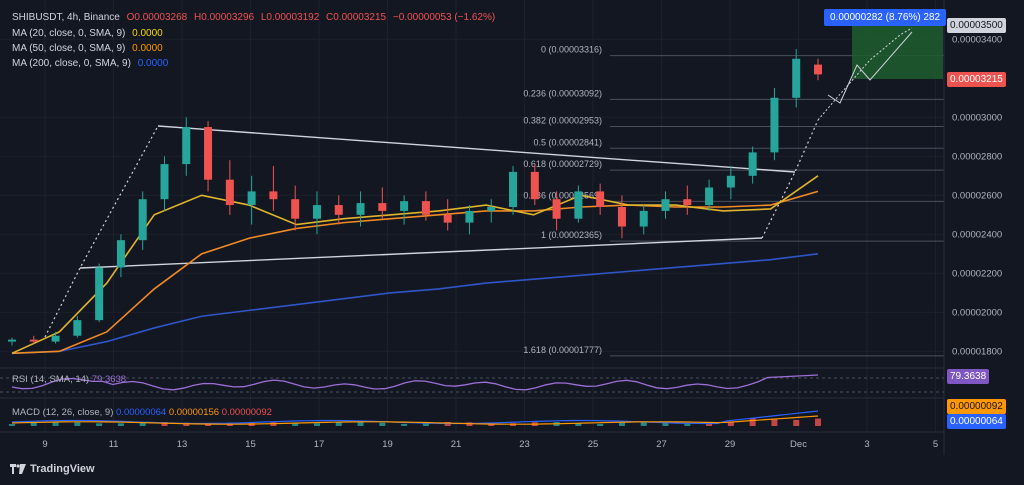 This screenshot has height=485, width=1024. What do you see at coordinates (562, 350) in the screenshot?
I see `fib-level-label: 1.618 (0.00001777)` at bounding box center [562, 350].